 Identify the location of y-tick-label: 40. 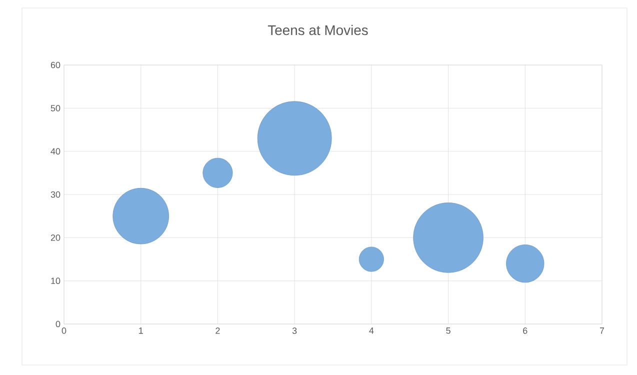
(55, 151).